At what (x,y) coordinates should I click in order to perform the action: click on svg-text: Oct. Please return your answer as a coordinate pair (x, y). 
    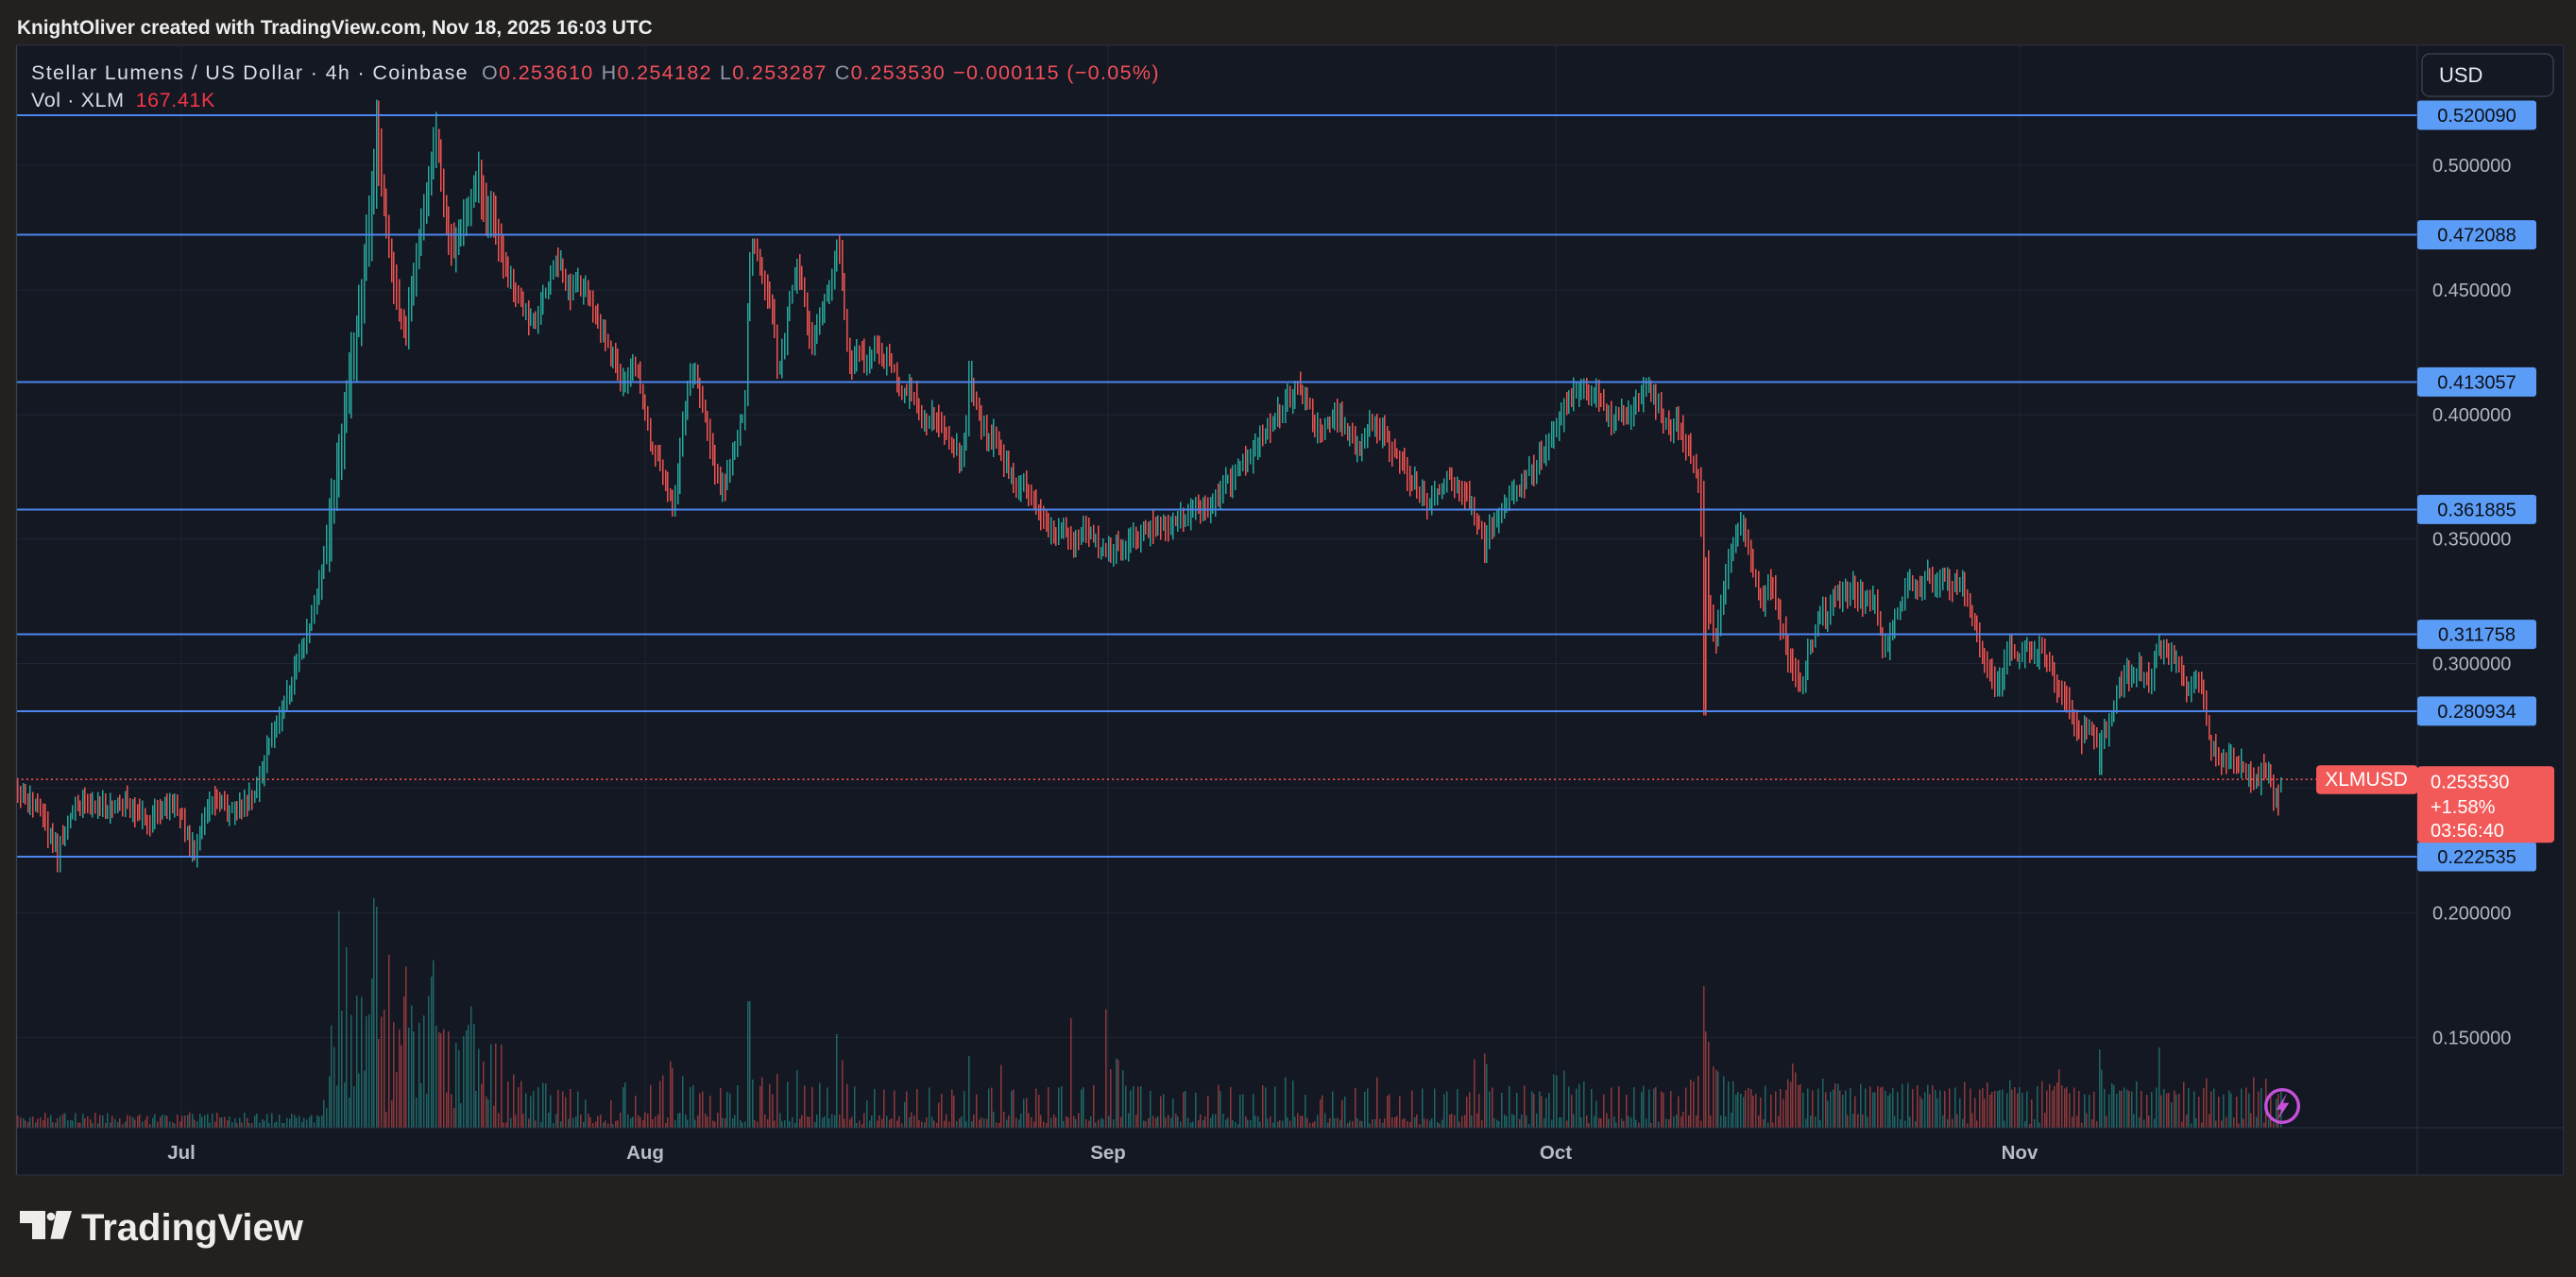
    Looking at the image, I should click on (1556, 1153).